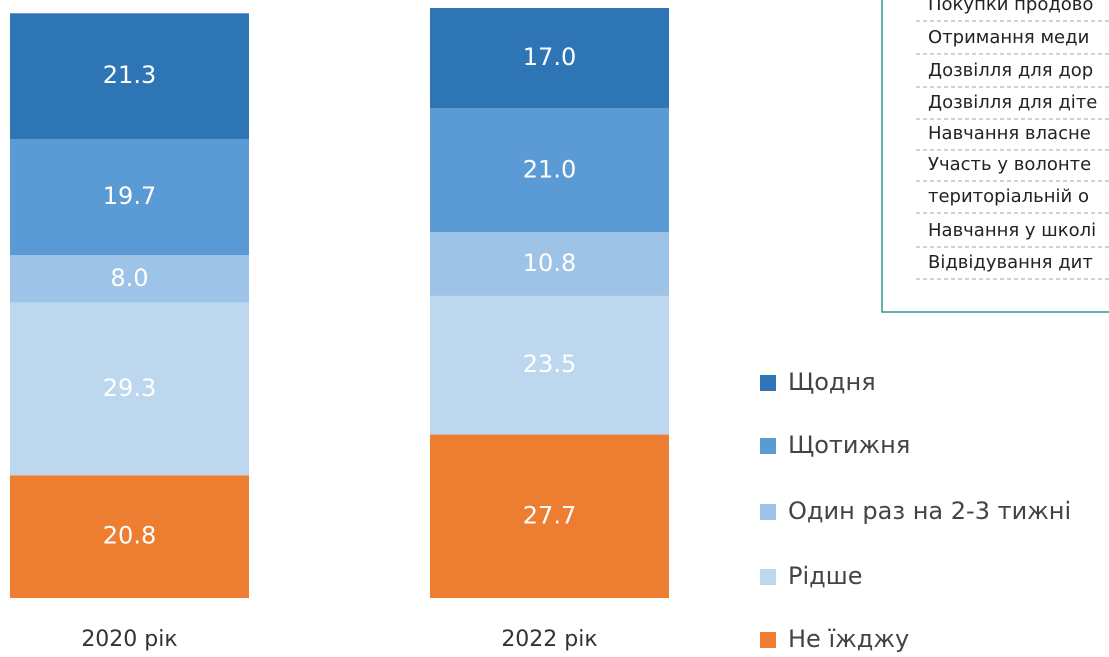 The image size is (1109, 657). Describe the element at coordinates (825, 576) in the screenshot. I see `legend-label: Рідше` at that location.